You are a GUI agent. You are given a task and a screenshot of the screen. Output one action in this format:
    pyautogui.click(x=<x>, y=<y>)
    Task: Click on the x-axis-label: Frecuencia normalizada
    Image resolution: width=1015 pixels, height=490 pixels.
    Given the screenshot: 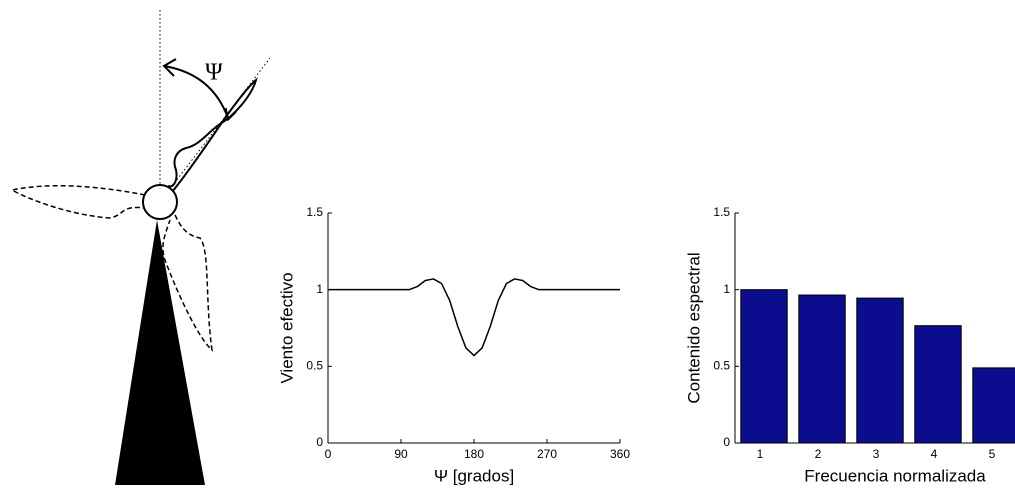 What is the action you would take?
    pyautogui.click(x=895, y=475)
    